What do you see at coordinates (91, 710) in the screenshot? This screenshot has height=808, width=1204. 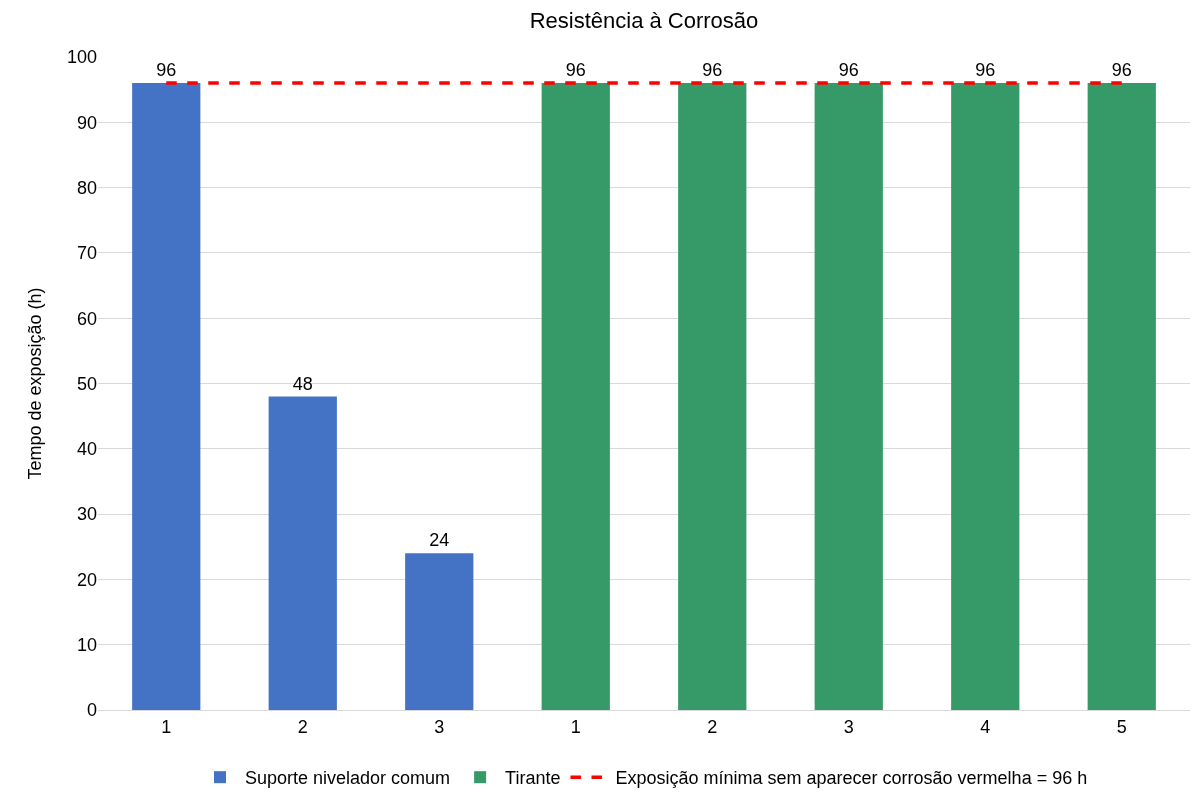 I see `y-tick-label: 0` at bounding box center [91, 710].